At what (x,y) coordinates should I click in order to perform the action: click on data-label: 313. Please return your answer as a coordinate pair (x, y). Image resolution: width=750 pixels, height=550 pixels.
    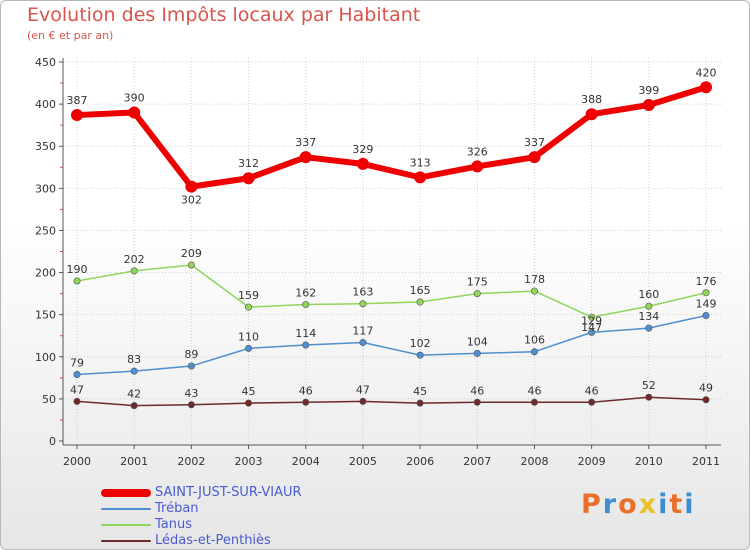
    Looking at the image, I should click on (420, 162).